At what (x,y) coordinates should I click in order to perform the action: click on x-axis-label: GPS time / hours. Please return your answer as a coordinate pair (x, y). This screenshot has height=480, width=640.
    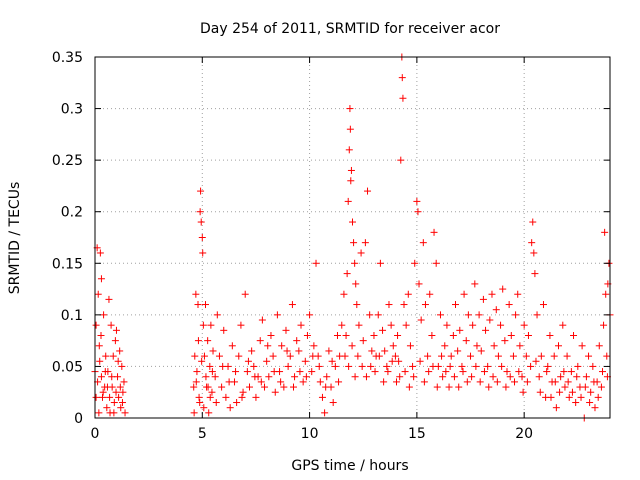
    Looking at the image, I should click on (349, 466).